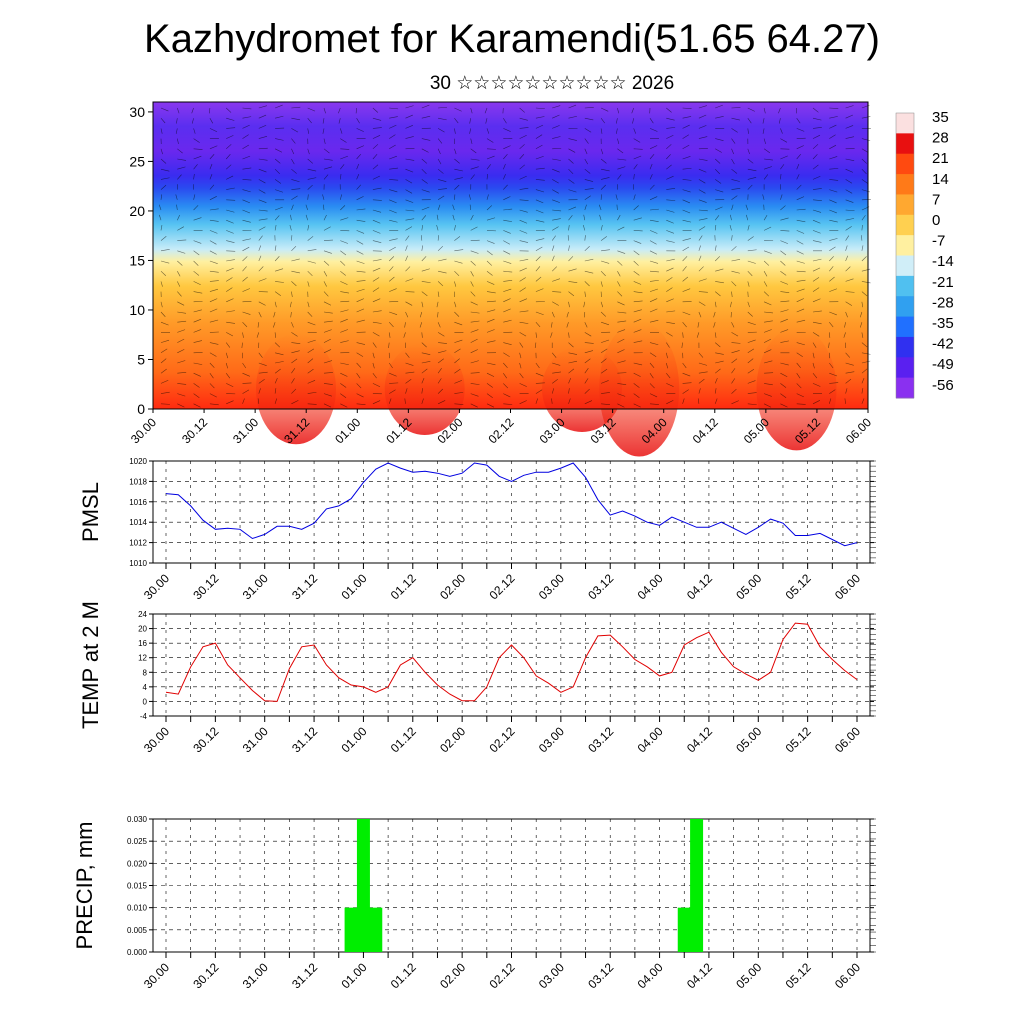  Describe the element at coordinates (142, 629) in the screenshot. I see `y-tick-label: 20` at that location.